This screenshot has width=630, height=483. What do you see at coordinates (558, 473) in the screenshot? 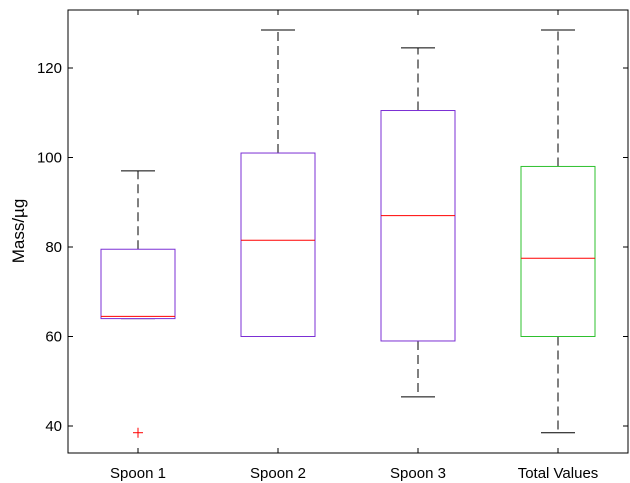
I see `x-tick-label-3: Total Values` at bounding box center [558, 473].